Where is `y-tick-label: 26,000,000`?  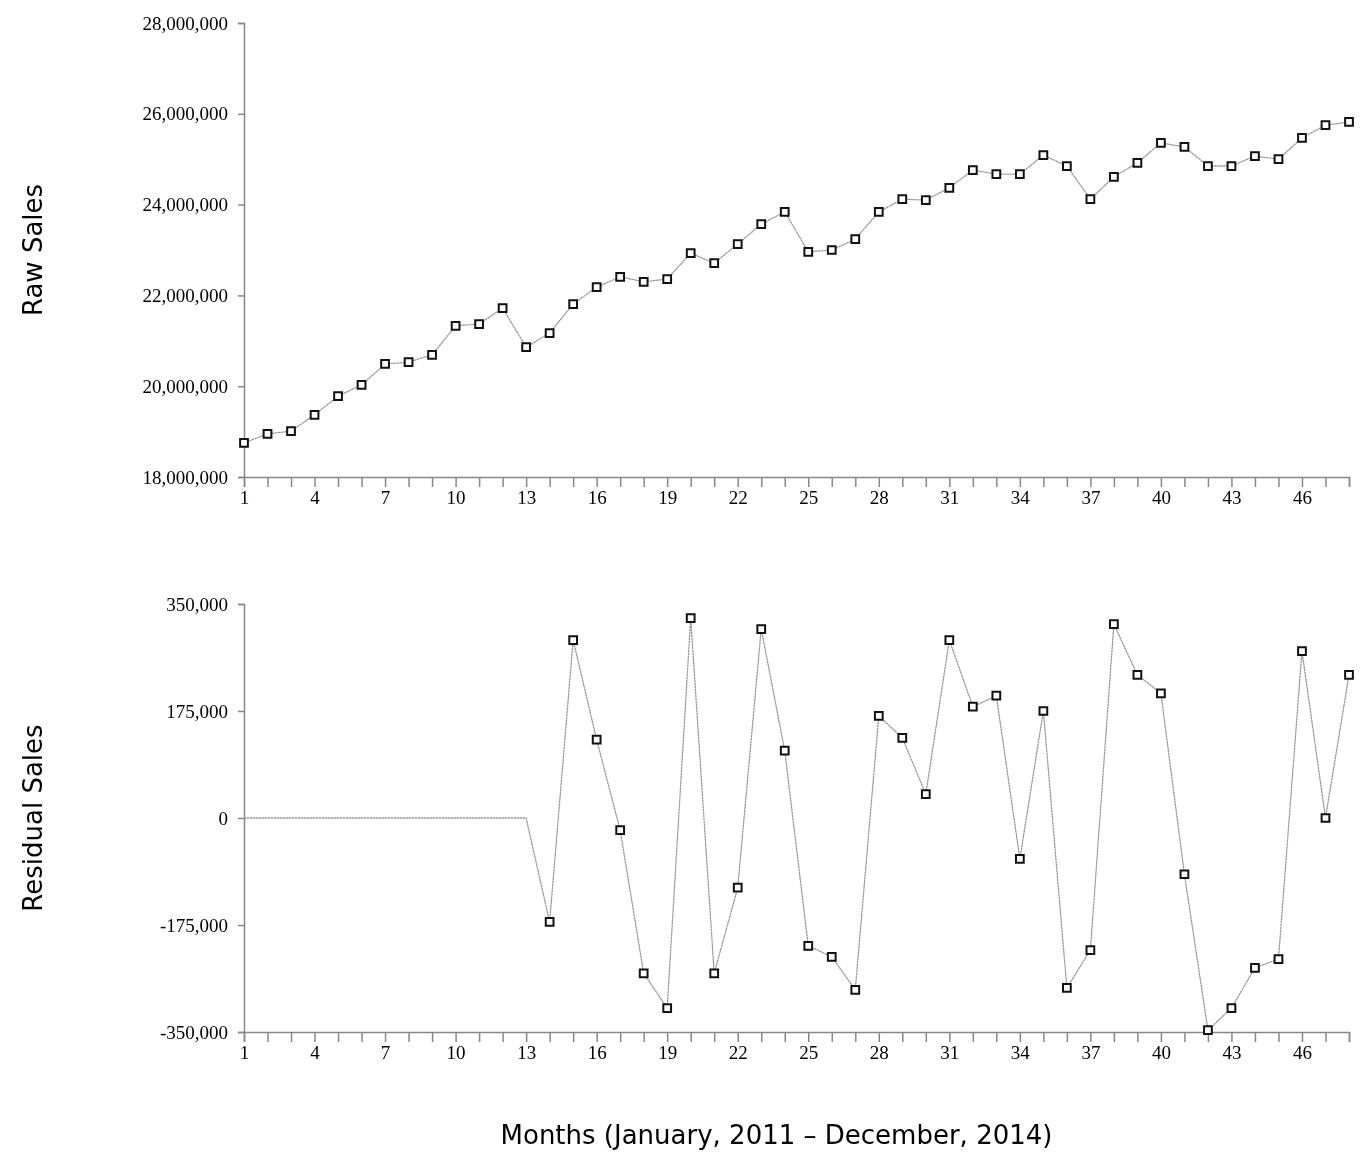
y-tick-label: 26,000,000 is located at coordinates (185, 114).